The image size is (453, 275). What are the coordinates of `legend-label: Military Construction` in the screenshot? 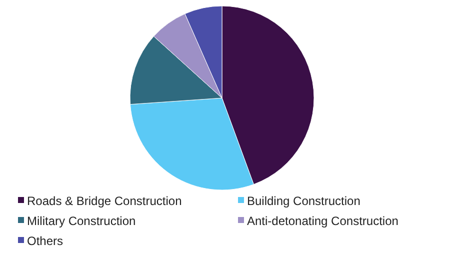 It's located at (81, 221).